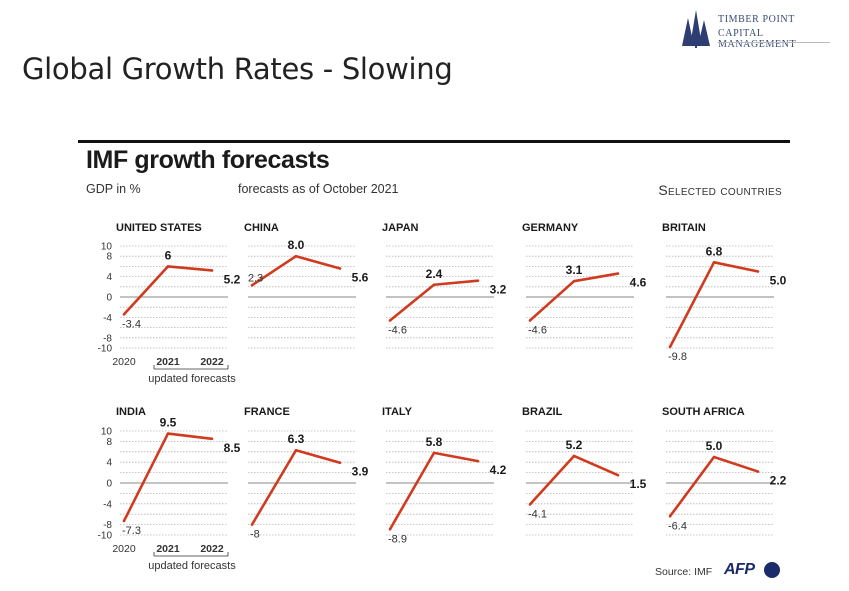 The width and height of the screenshot is (849, 591). What do you see at coordinates (434, 442) in the screenshot?
I see `data-label: 5.8` at bounding box center [434, 442].